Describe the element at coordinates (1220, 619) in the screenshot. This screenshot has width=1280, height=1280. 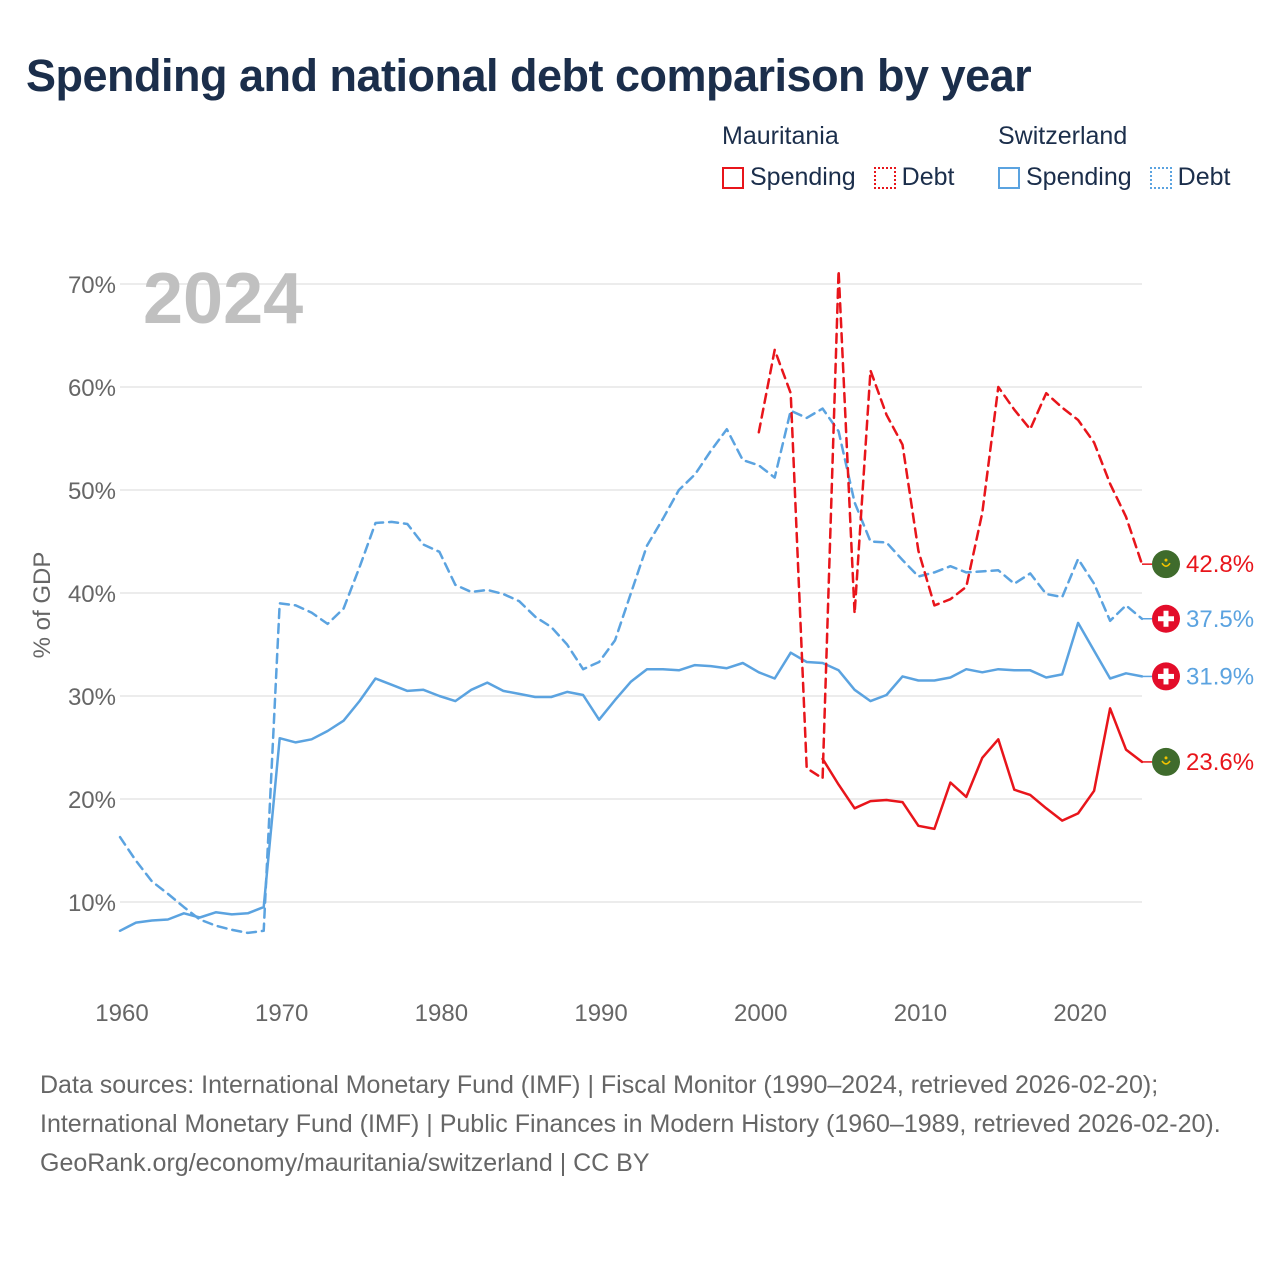
I see `end-value-label: 37.5%` at that location.